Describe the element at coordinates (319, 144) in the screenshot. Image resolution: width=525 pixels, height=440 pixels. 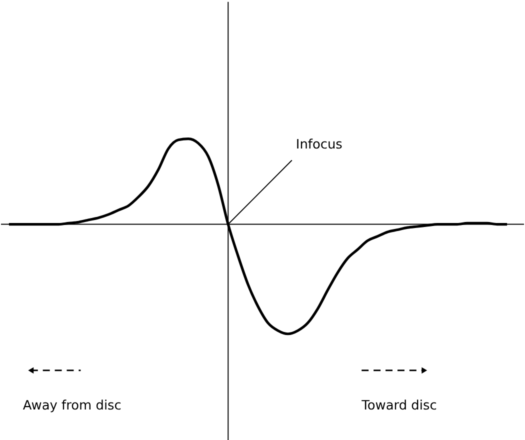
I see `annotation: Infocus` at that location.